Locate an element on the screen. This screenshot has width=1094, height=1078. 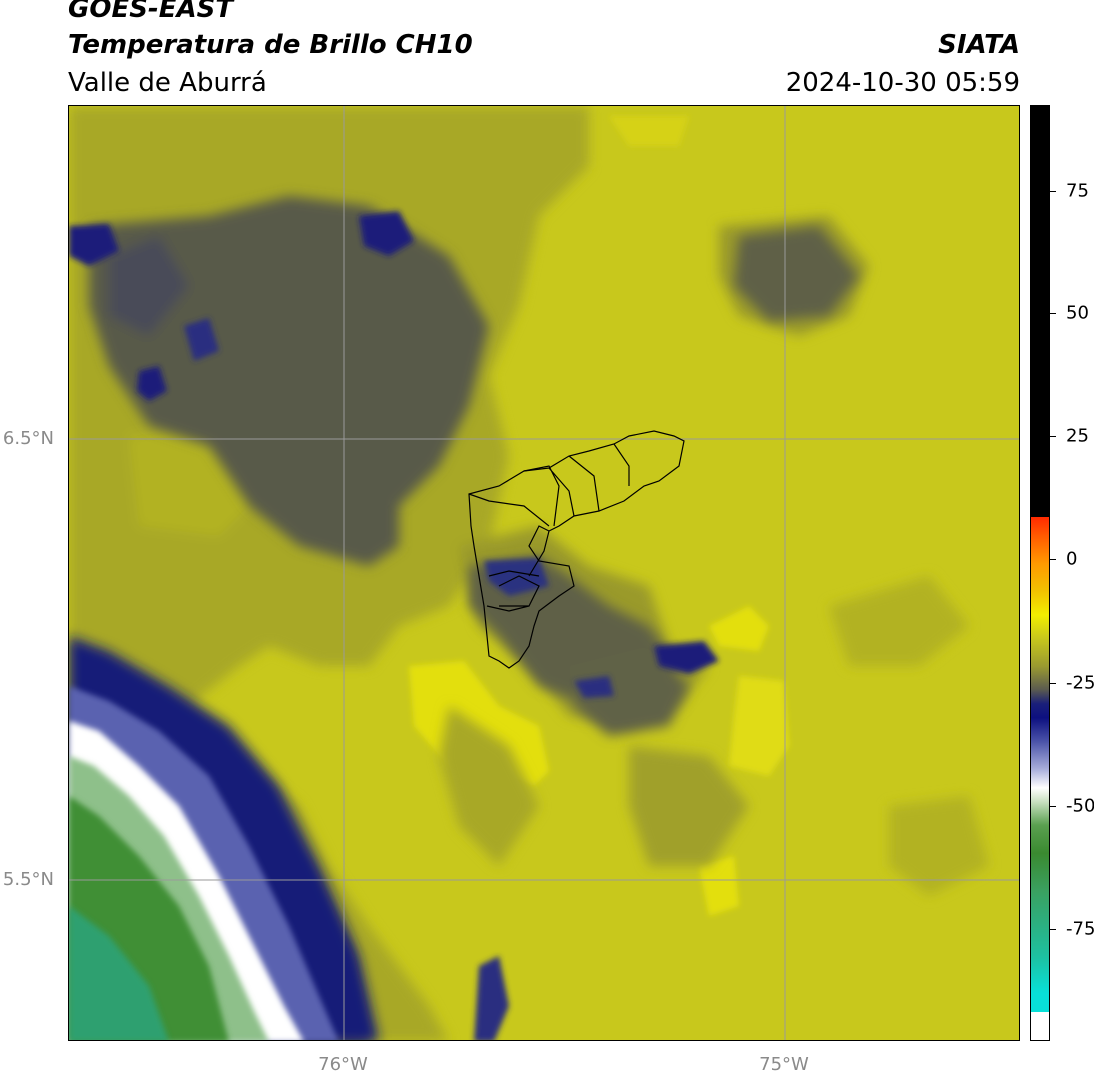
basin-outline is located at coordinates (576, 549).